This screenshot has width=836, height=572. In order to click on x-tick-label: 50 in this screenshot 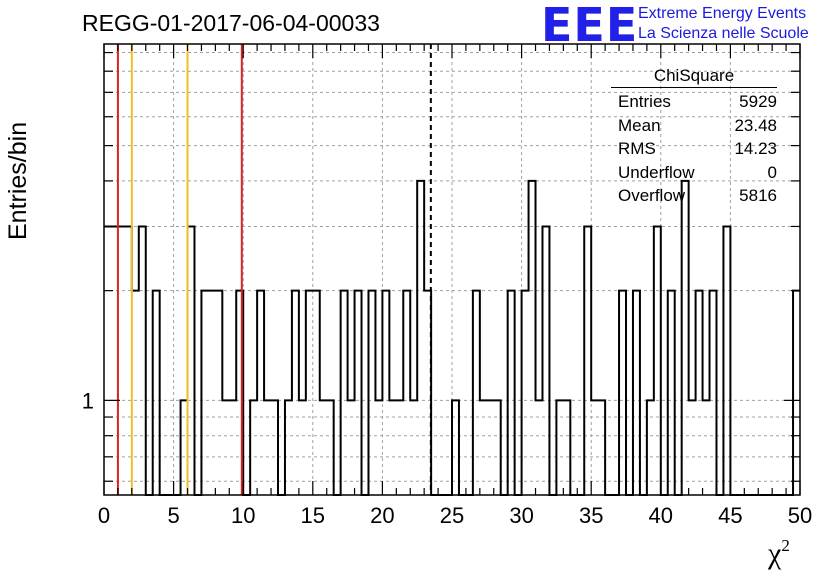, I will do `click(800, 515)`.